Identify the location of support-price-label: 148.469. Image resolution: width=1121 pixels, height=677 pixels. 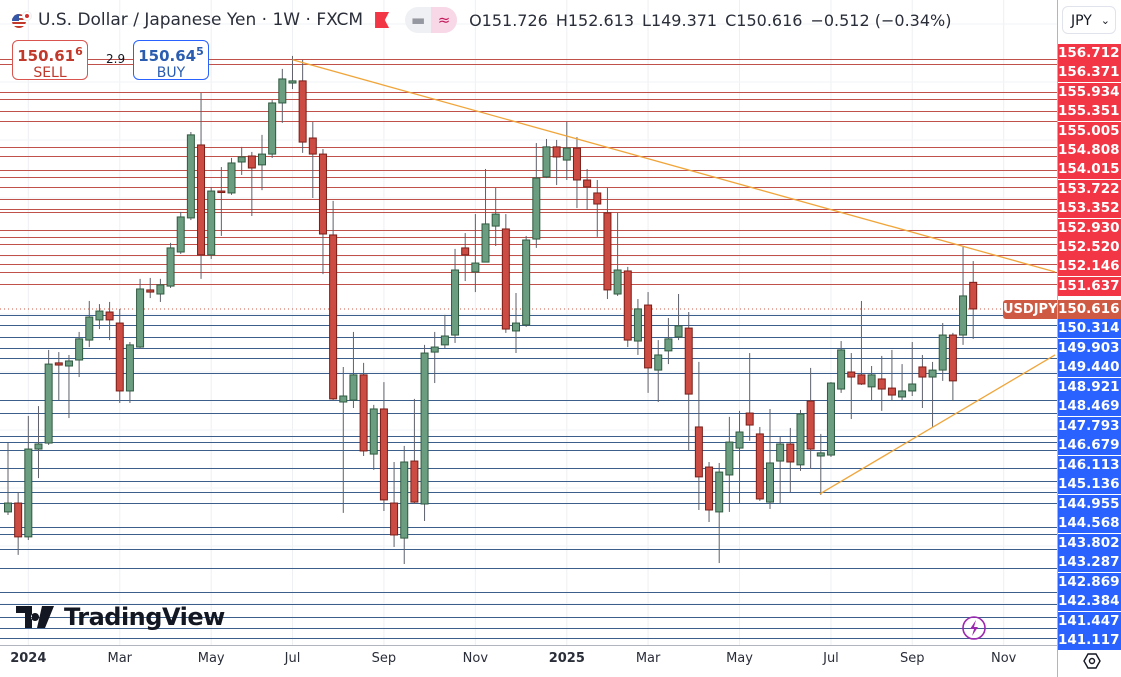
(1089, 406).